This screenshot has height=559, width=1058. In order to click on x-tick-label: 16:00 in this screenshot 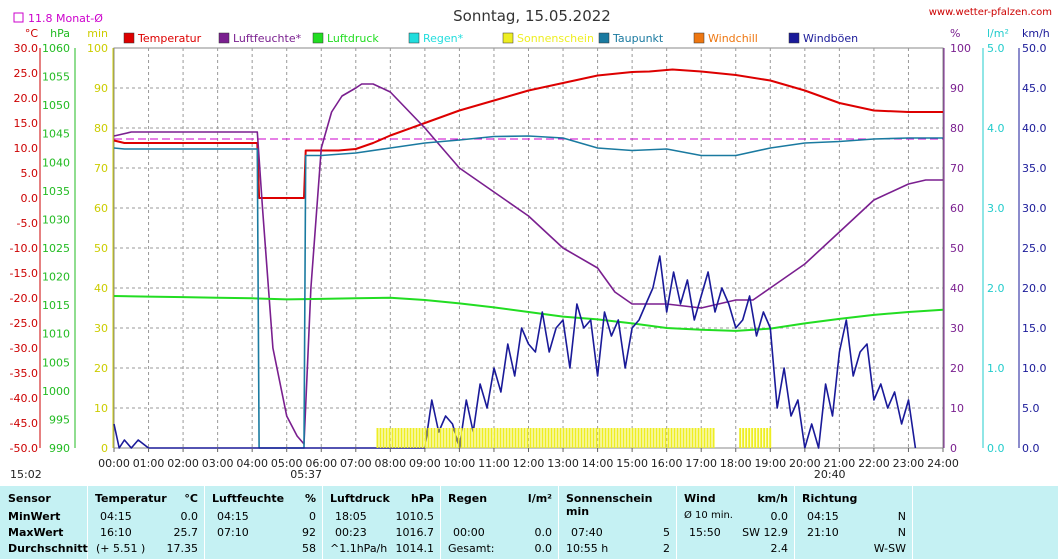, I will do `click(667, 463)`.